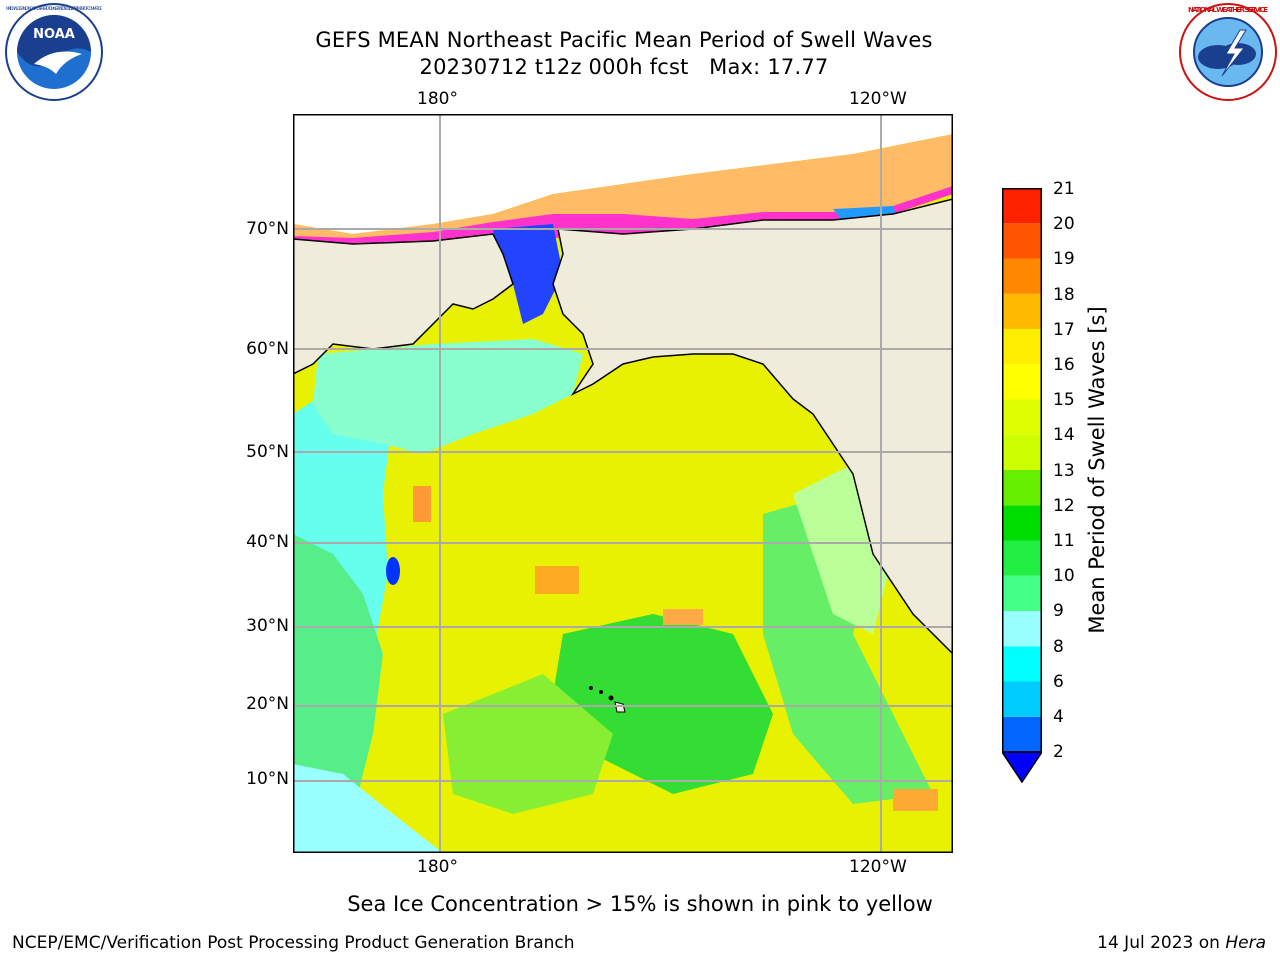 The width and height of the screenshot is (1280, 960). I want to click on footer-host: Hera, so click(1245, 943).